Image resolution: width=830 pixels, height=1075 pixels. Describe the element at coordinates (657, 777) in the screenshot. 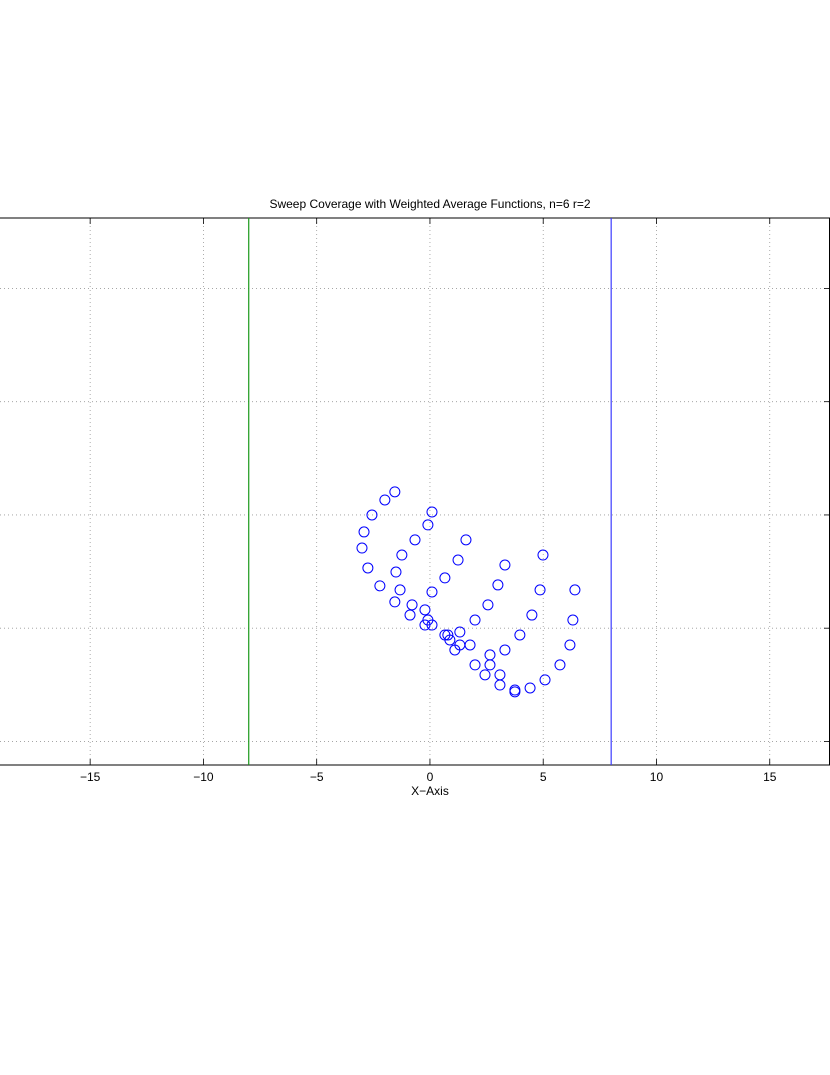

I see `x-tick-label: 10` at that location.